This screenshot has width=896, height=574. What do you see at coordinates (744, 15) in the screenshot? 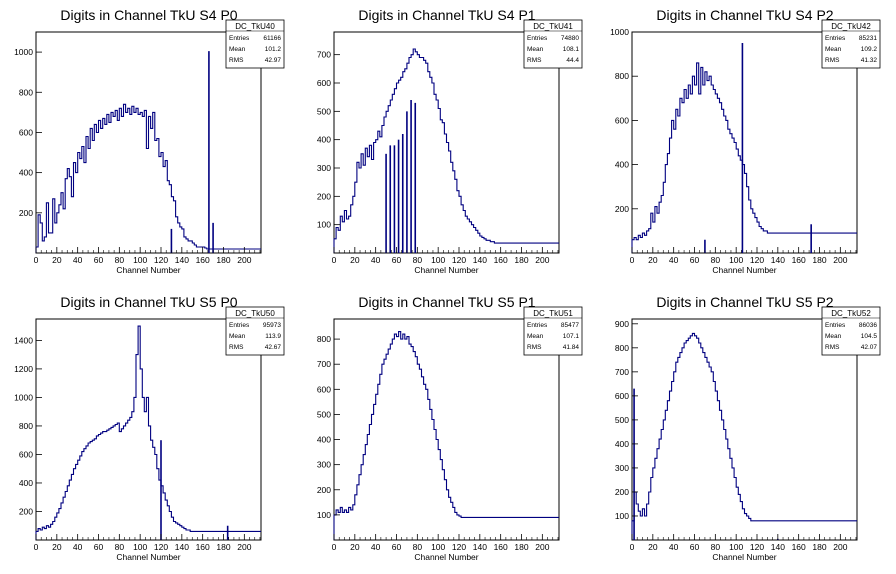
I see `chart-title: Digits in Channel TkU S4 P2` at bounding box center [744, 15].